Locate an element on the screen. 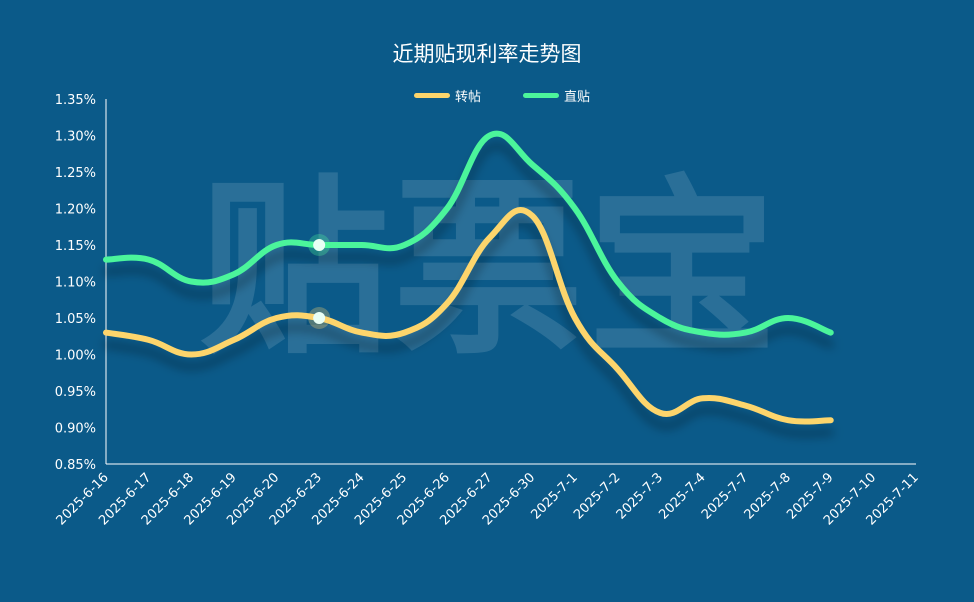 The height and width of the screenshot is (602, 974). y-tick-label: 1.00% is located at coordinates (75, 356).